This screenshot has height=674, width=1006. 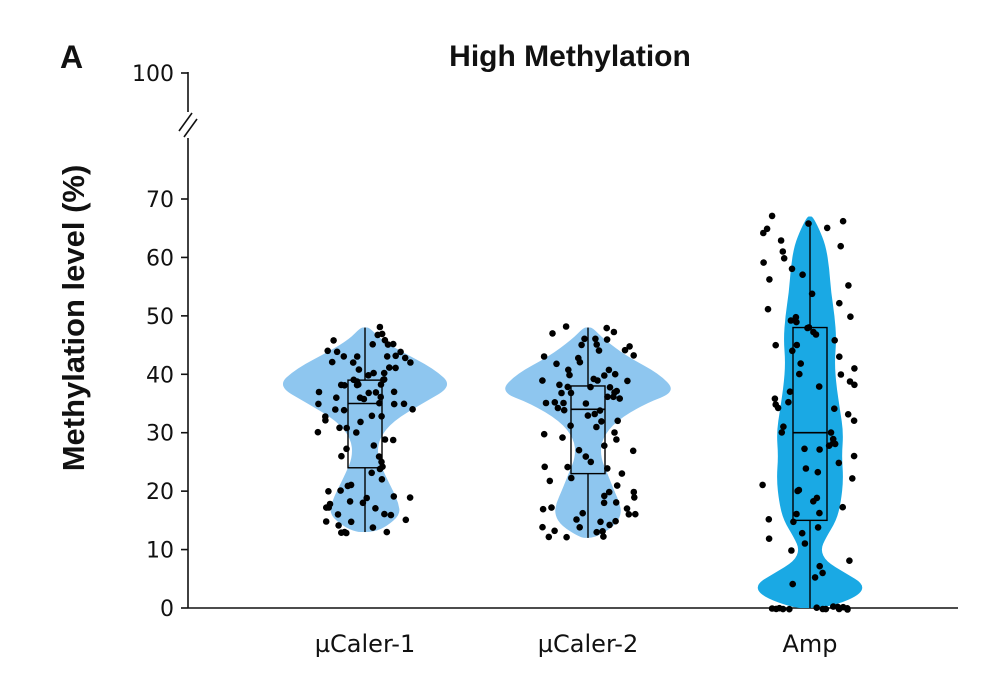 I want to click on y-tick-label: 100, so click(x=153, y=74).